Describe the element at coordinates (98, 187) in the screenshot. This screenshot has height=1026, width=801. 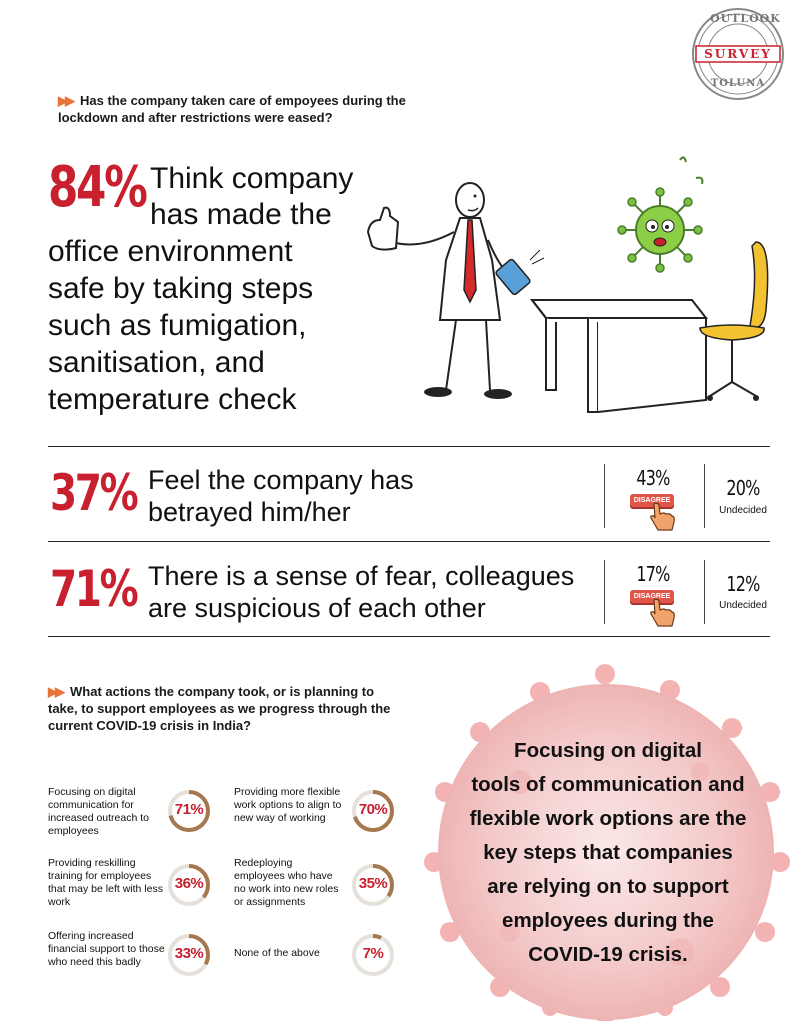
I see `stat-1-percent: 84%` at that location.